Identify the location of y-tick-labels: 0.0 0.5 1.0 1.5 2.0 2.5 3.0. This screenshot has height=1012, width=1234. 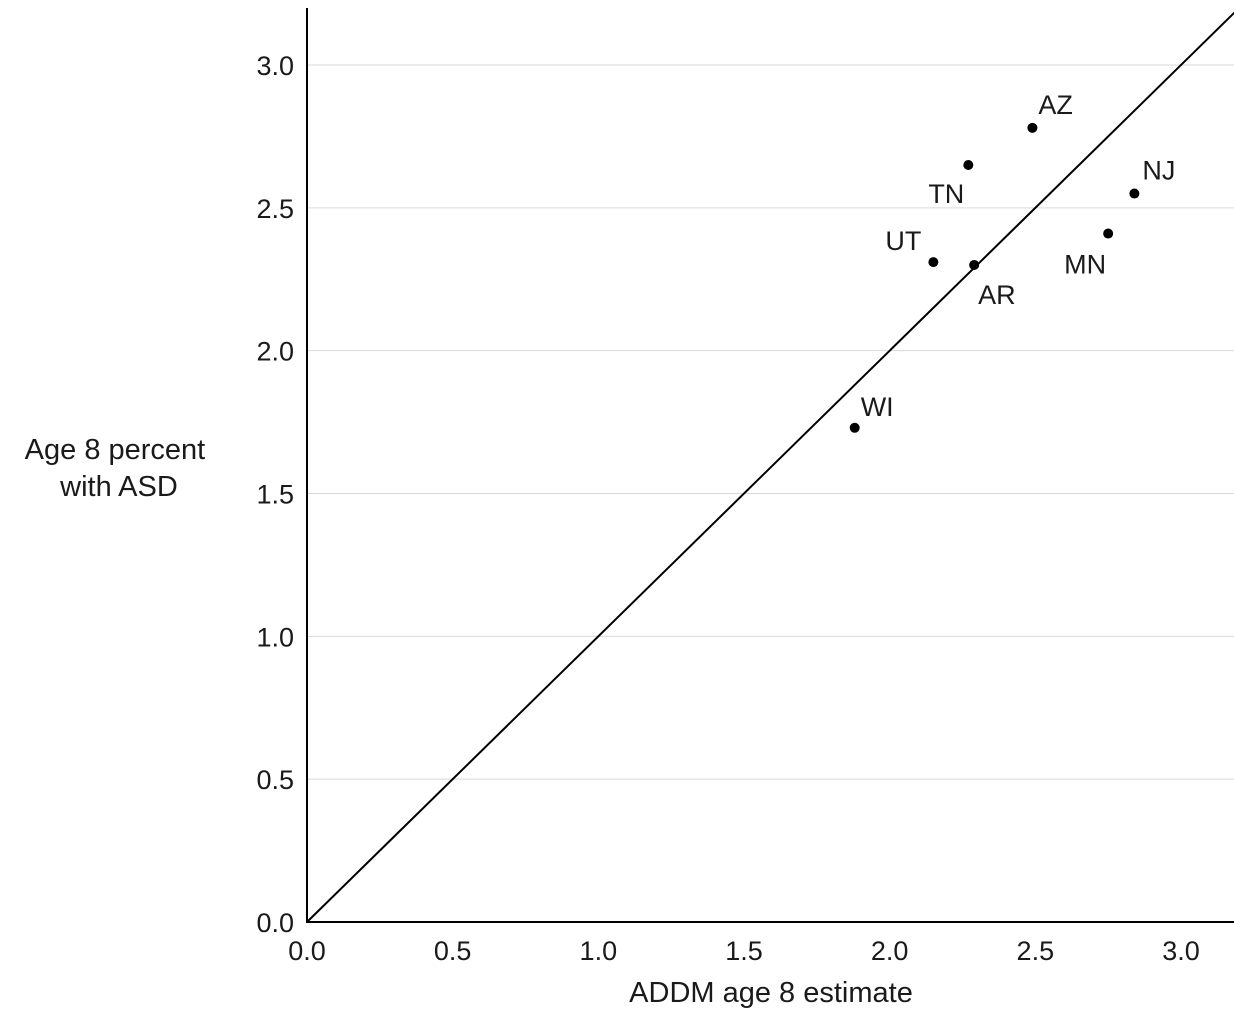
(275, 494).